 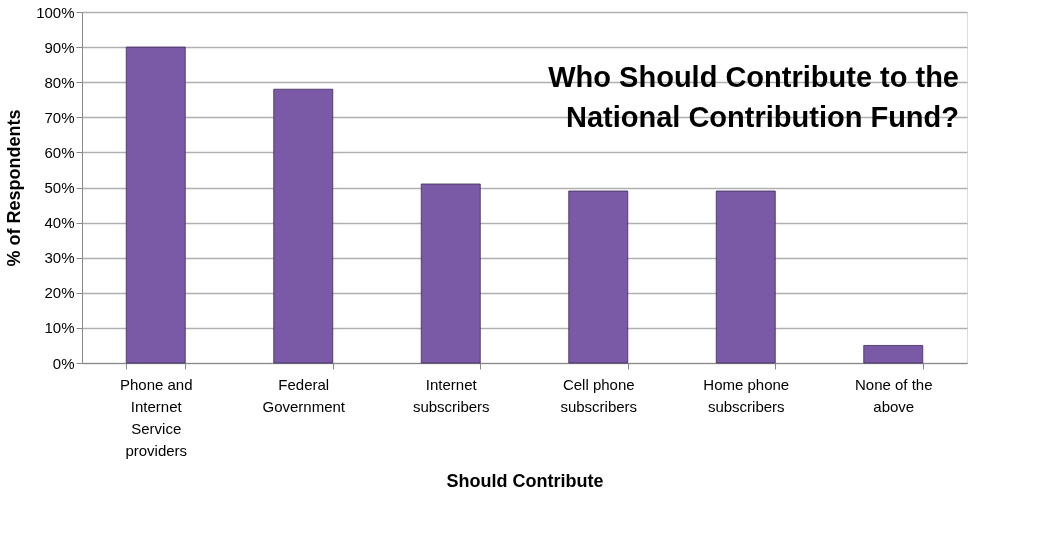 I want to click on x-tick-label: Cell phone subscribers, so click(x=599, y=395).